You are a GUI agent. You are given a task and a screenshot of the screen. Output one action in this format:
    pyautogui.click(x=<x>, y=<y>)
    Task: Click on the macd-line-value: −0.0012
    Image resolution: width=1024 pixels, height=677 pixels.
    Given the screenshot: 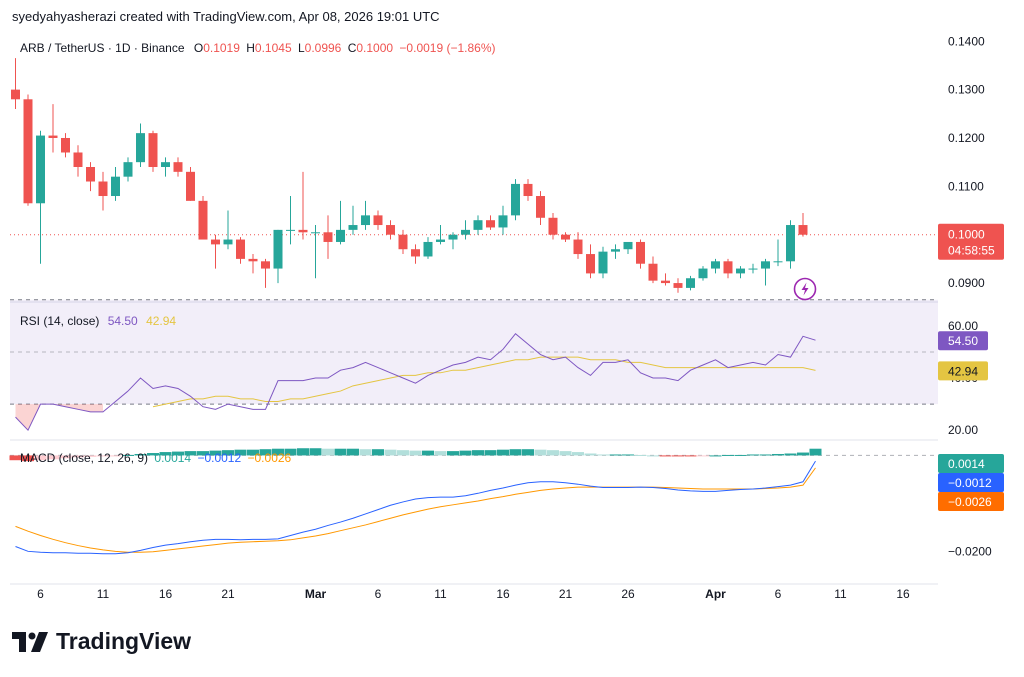 What is the action you would take?
    pyautogui.click(x=219, y=458)
    